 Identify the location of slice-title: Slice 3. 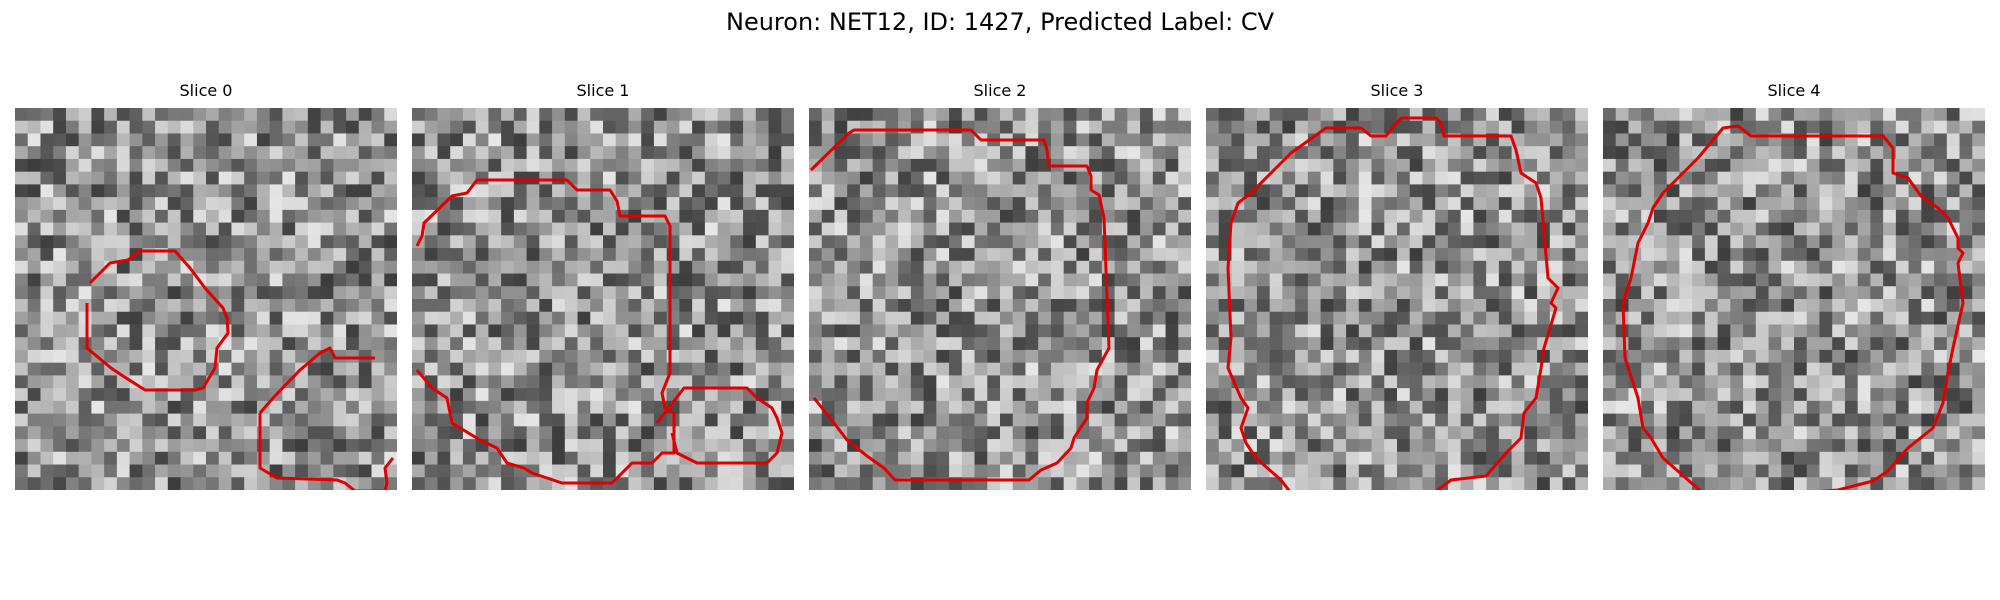
(1397, 90).